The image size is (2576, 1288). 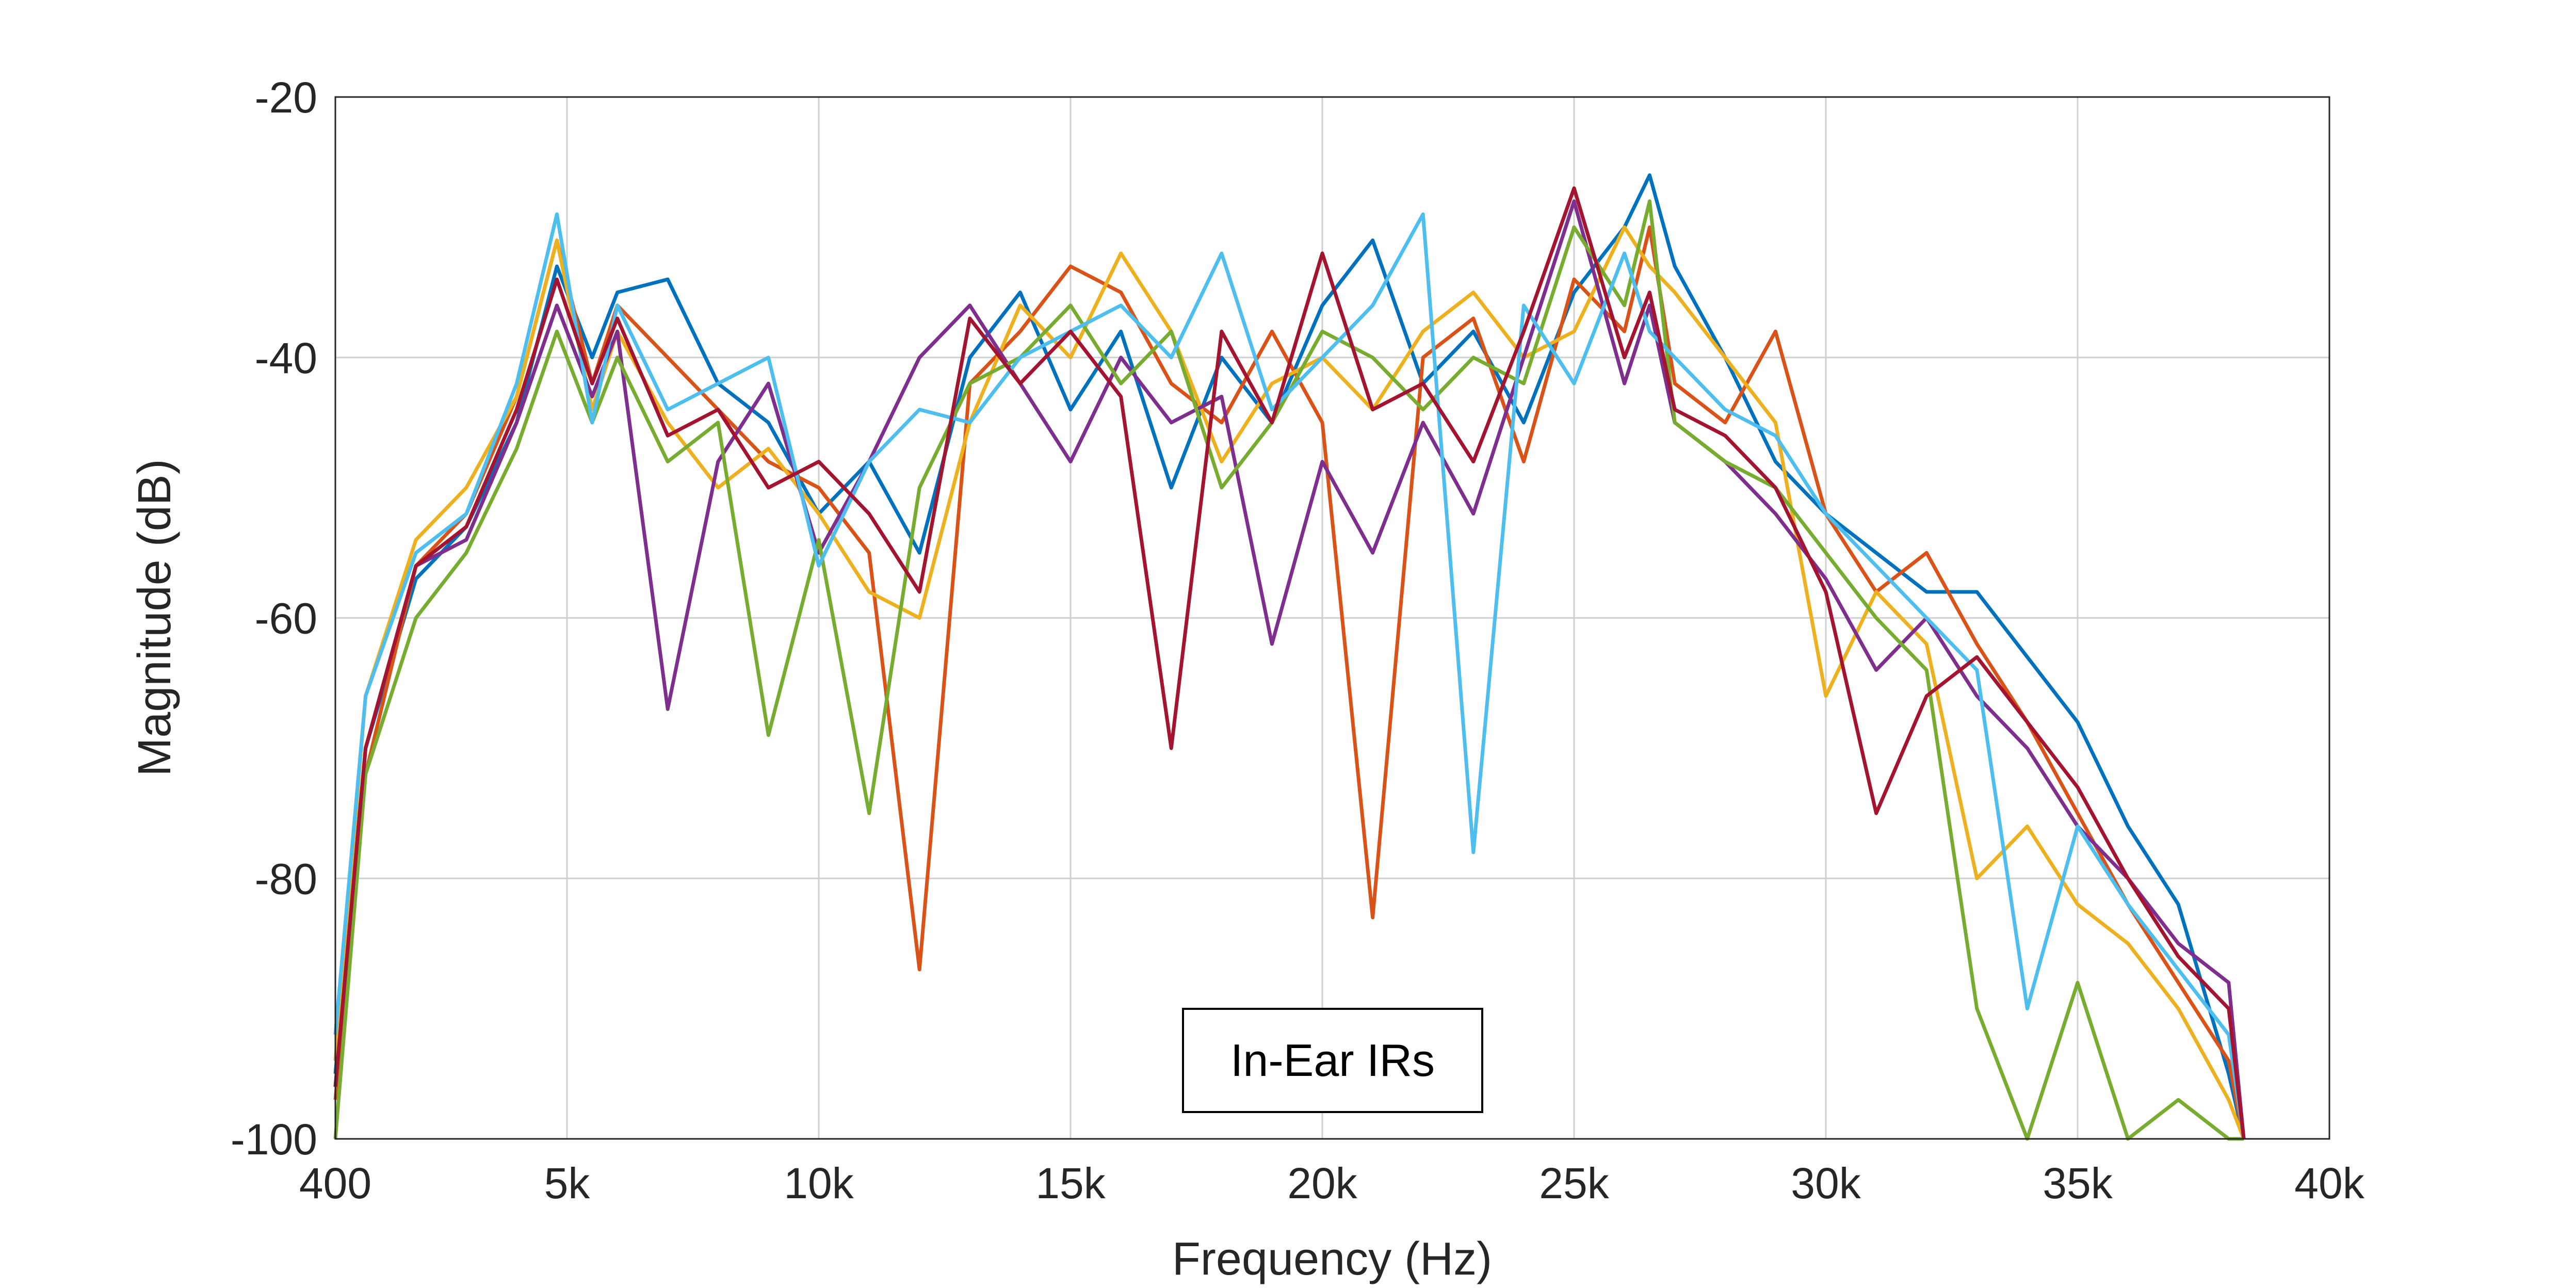 What do you see at coordinates (274, 1140) in the screenshot?
I see `y-tick-label: -100` at bounding box center [274, 1140].